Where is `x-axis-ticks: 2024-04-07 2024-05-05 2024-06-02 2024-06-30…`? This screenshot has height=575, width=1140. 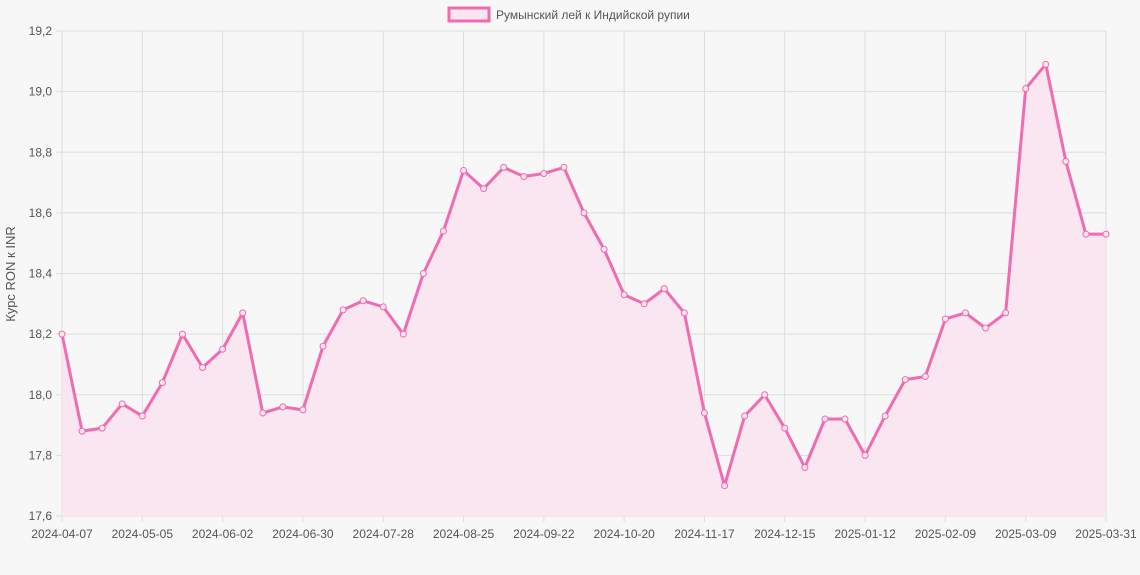
x-axis-ticks: 2024-04-07 2024-05-05 2024-06-02 2024-06-30… is located at coordinates (584, 534).